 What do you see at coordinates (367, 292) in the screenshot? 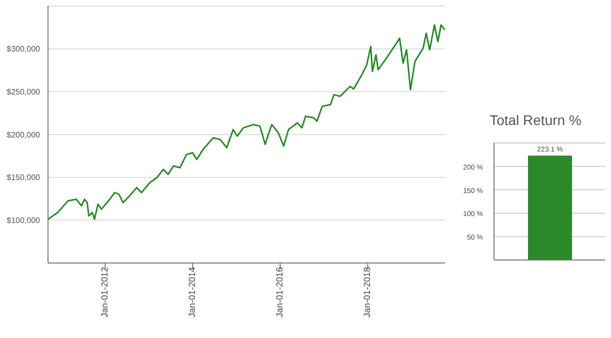
I see `x-tick-label: Jan-01-2018` at bounding box center [367, 292].